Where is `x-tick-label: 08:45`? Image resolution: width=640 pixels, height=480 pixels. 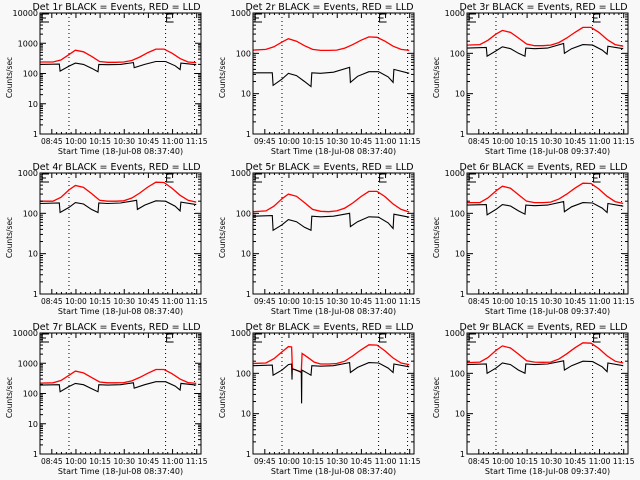 x-tick-label: 08:45 is located at coordinates (479, 461).